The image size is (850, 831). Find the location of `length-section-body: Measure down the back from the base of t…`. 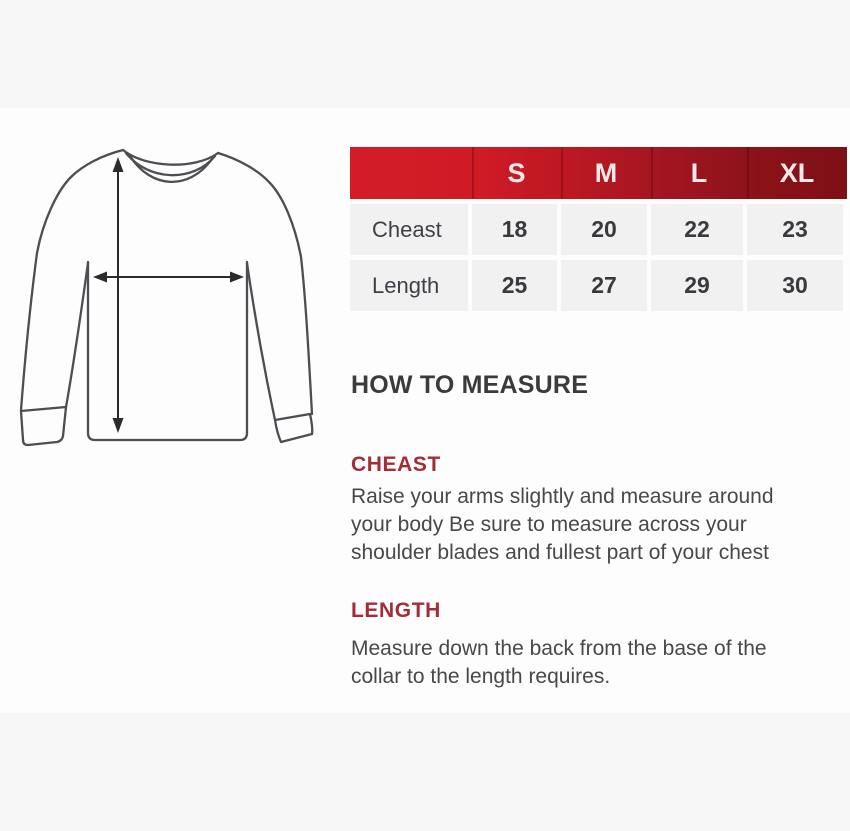

length-section-body: Measure down the back from the base of t… is located at coordinates (559, 662).